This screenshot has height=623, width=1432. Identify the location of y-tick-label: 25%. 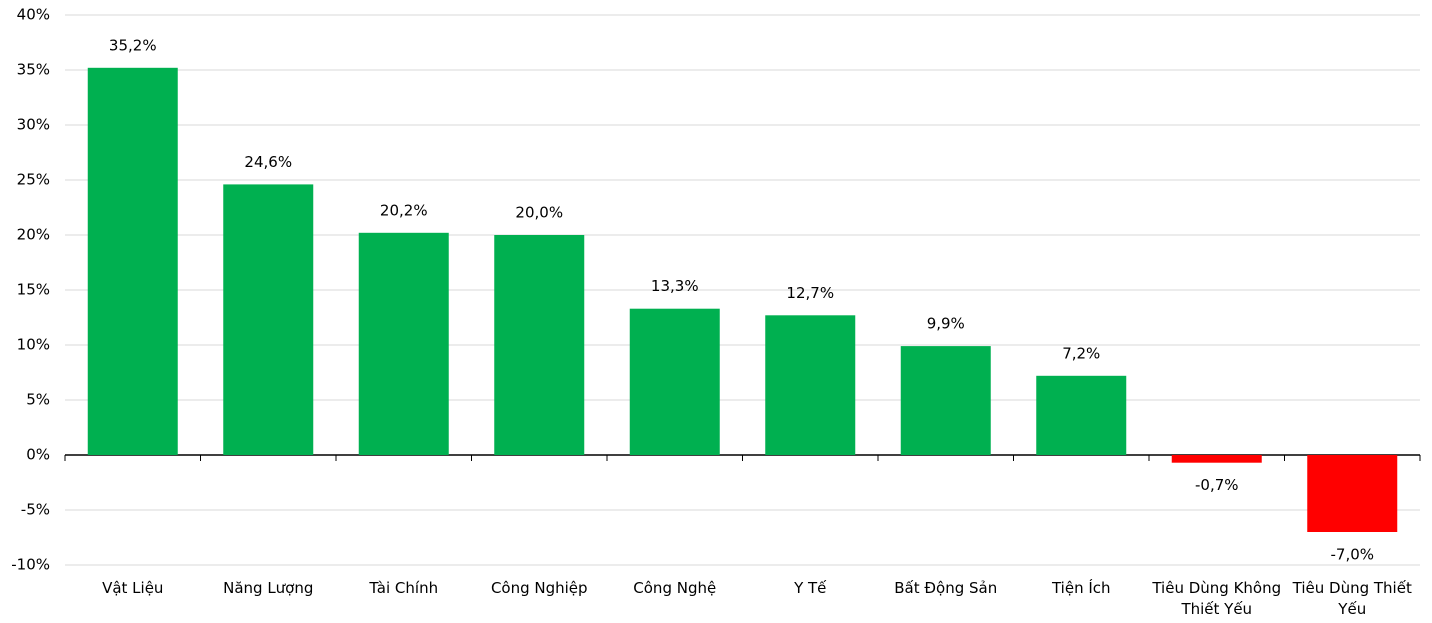
(33, 180).